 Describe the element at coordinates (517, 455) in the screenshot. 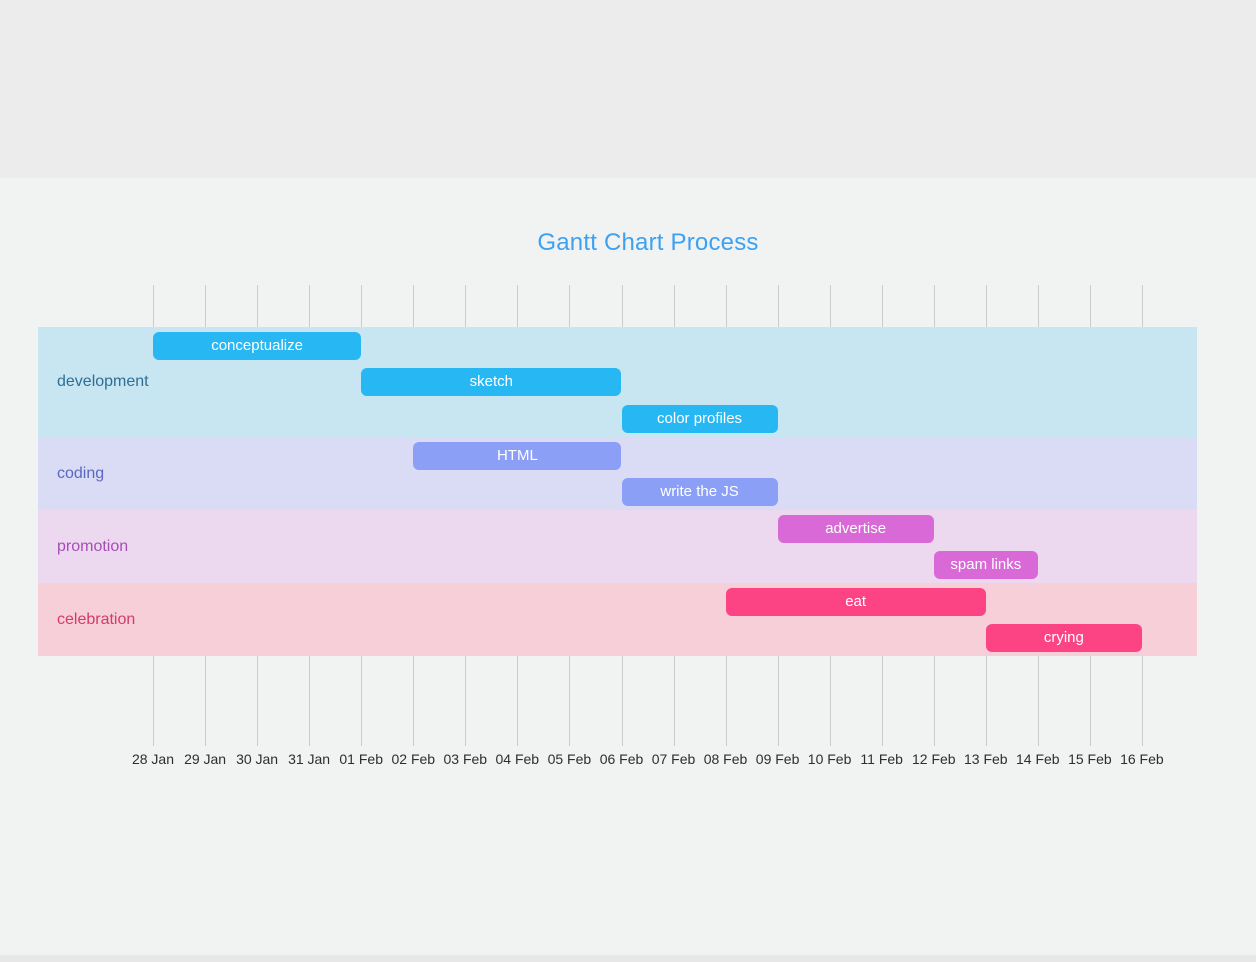

I see `task-bar-html: HTML` at that location.